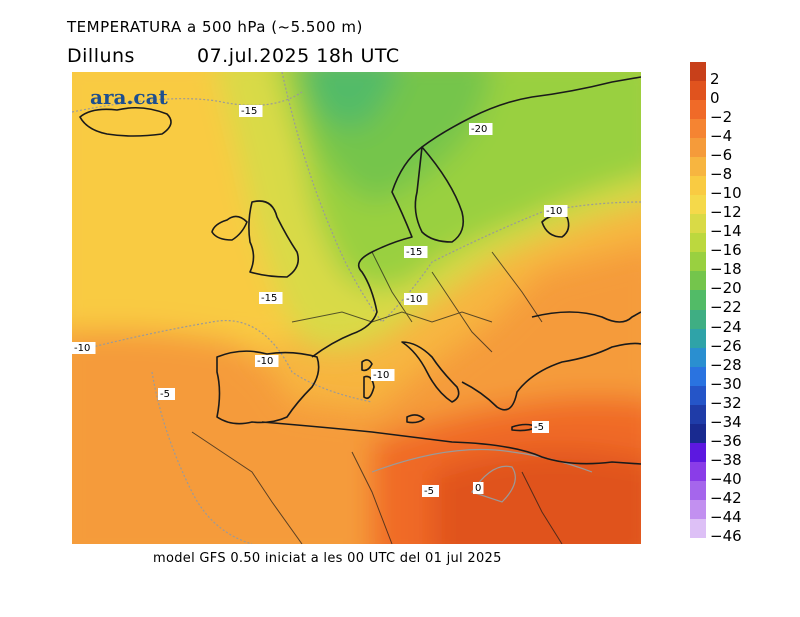 The image size is (800, 617). What do you see at coordinates (726, 440) in the screenshot?
I see `colorbar-label: −36` at bounding box center [726, 440].